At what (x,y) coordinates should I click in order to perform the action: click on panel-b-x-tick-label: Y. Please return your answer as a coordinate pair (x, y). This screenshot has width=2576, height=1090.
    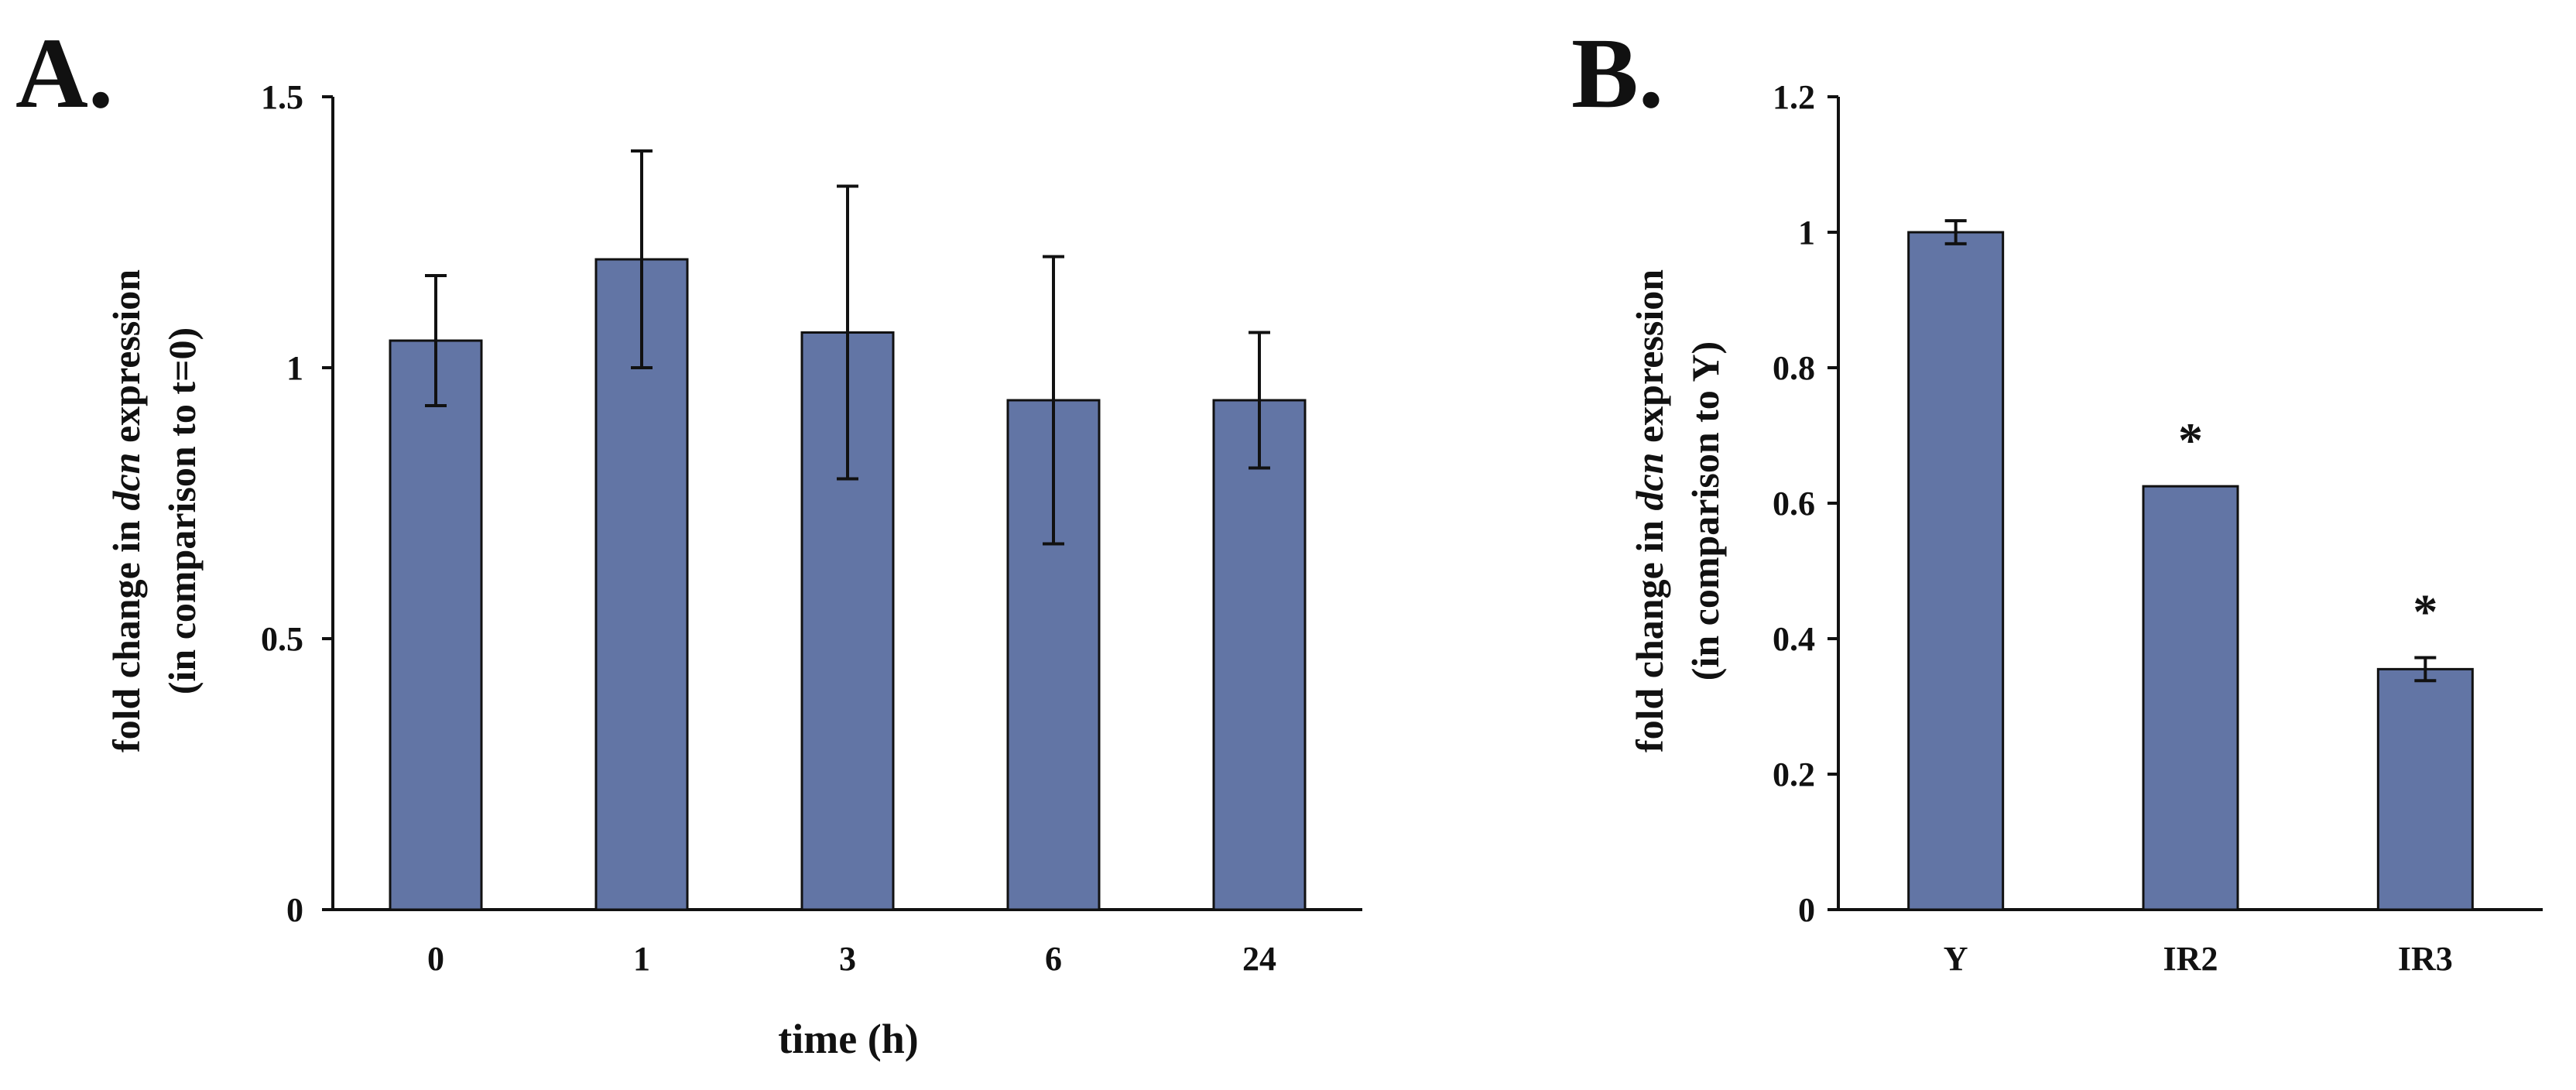
    Looking at the image, I should click on (1956, 959).